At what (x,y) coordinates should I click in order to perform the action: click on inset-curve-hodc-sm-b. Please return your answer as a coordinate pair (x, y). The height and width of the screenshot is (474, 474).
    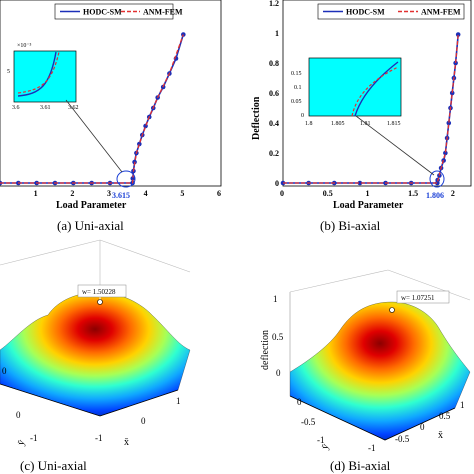
    Looking at the image, I should click on (376, 89).